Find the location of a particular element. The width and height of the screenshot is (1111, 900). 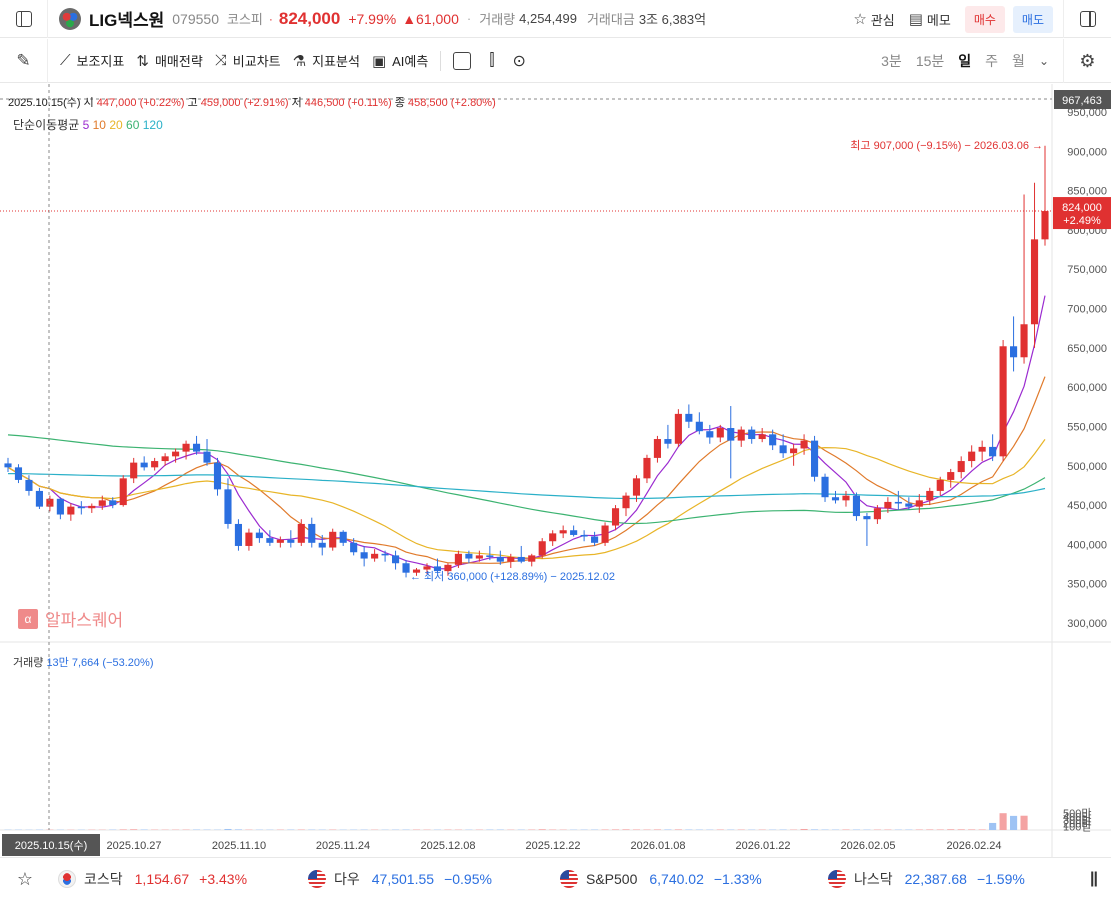

watch-button: ☆ 관심 is located at coordinates (873, 19).